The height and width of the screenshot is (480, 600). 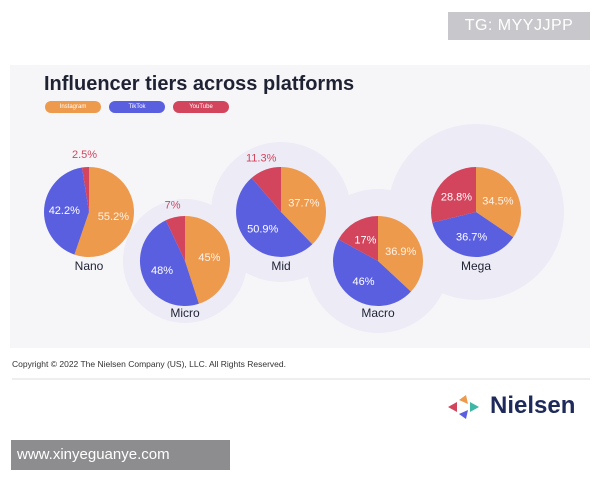 I want to click on legend-item-youtube: YouTube, so click(x=201, y=107).